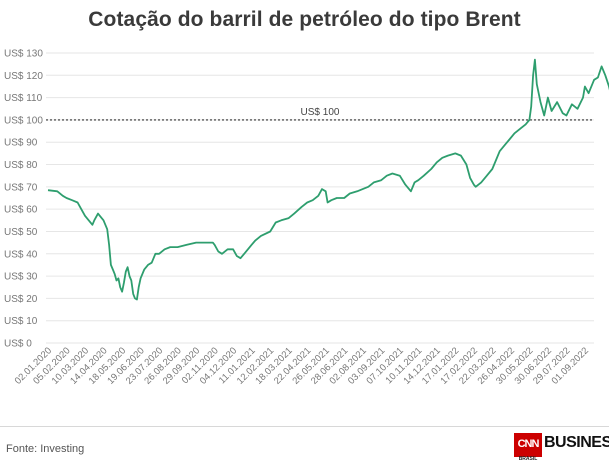 The image size is (609, 466). What do you see at coordinates (23, 54) in the screenshot?
I see `y-tick-label: US$ 130` at bounding box center [23, 54].